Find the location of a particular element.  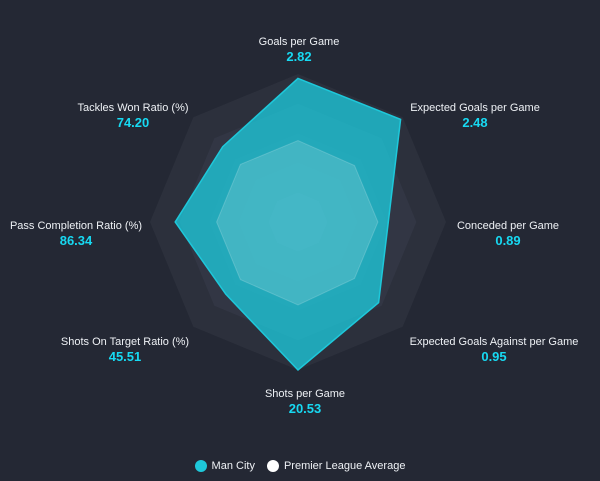

legend-item-man-city: Man City is located at coordinates (224, 466).